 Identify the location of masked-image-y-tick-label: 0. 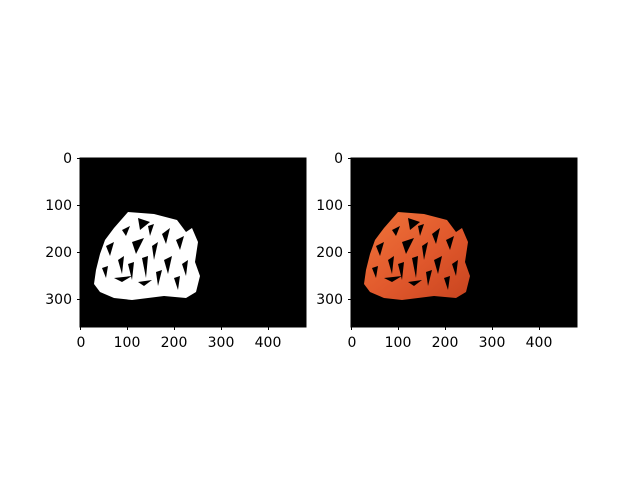
(338, 159).